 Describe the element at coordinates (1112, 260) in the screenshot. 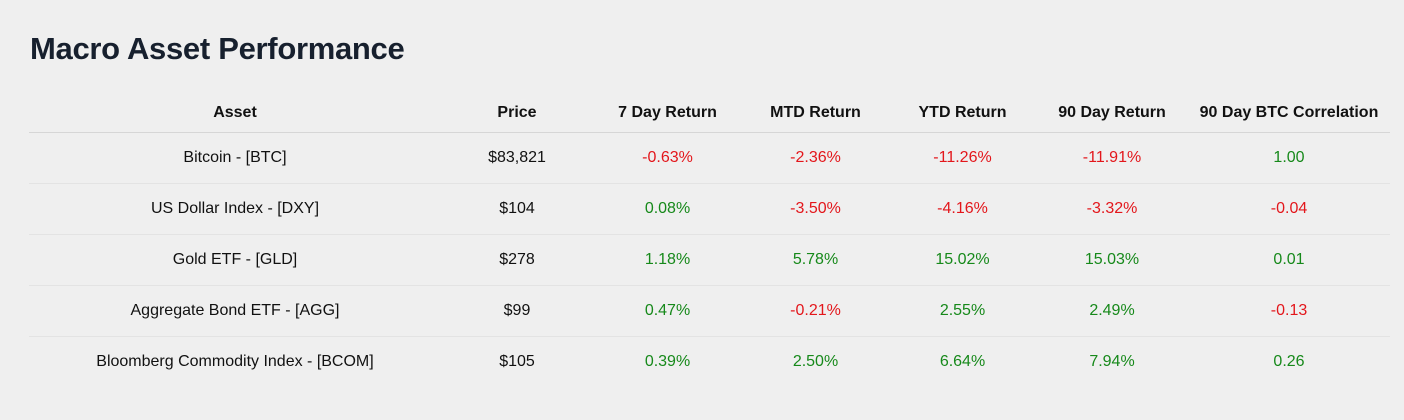

I see `cell-90-day-return: 15.03%` at that location.